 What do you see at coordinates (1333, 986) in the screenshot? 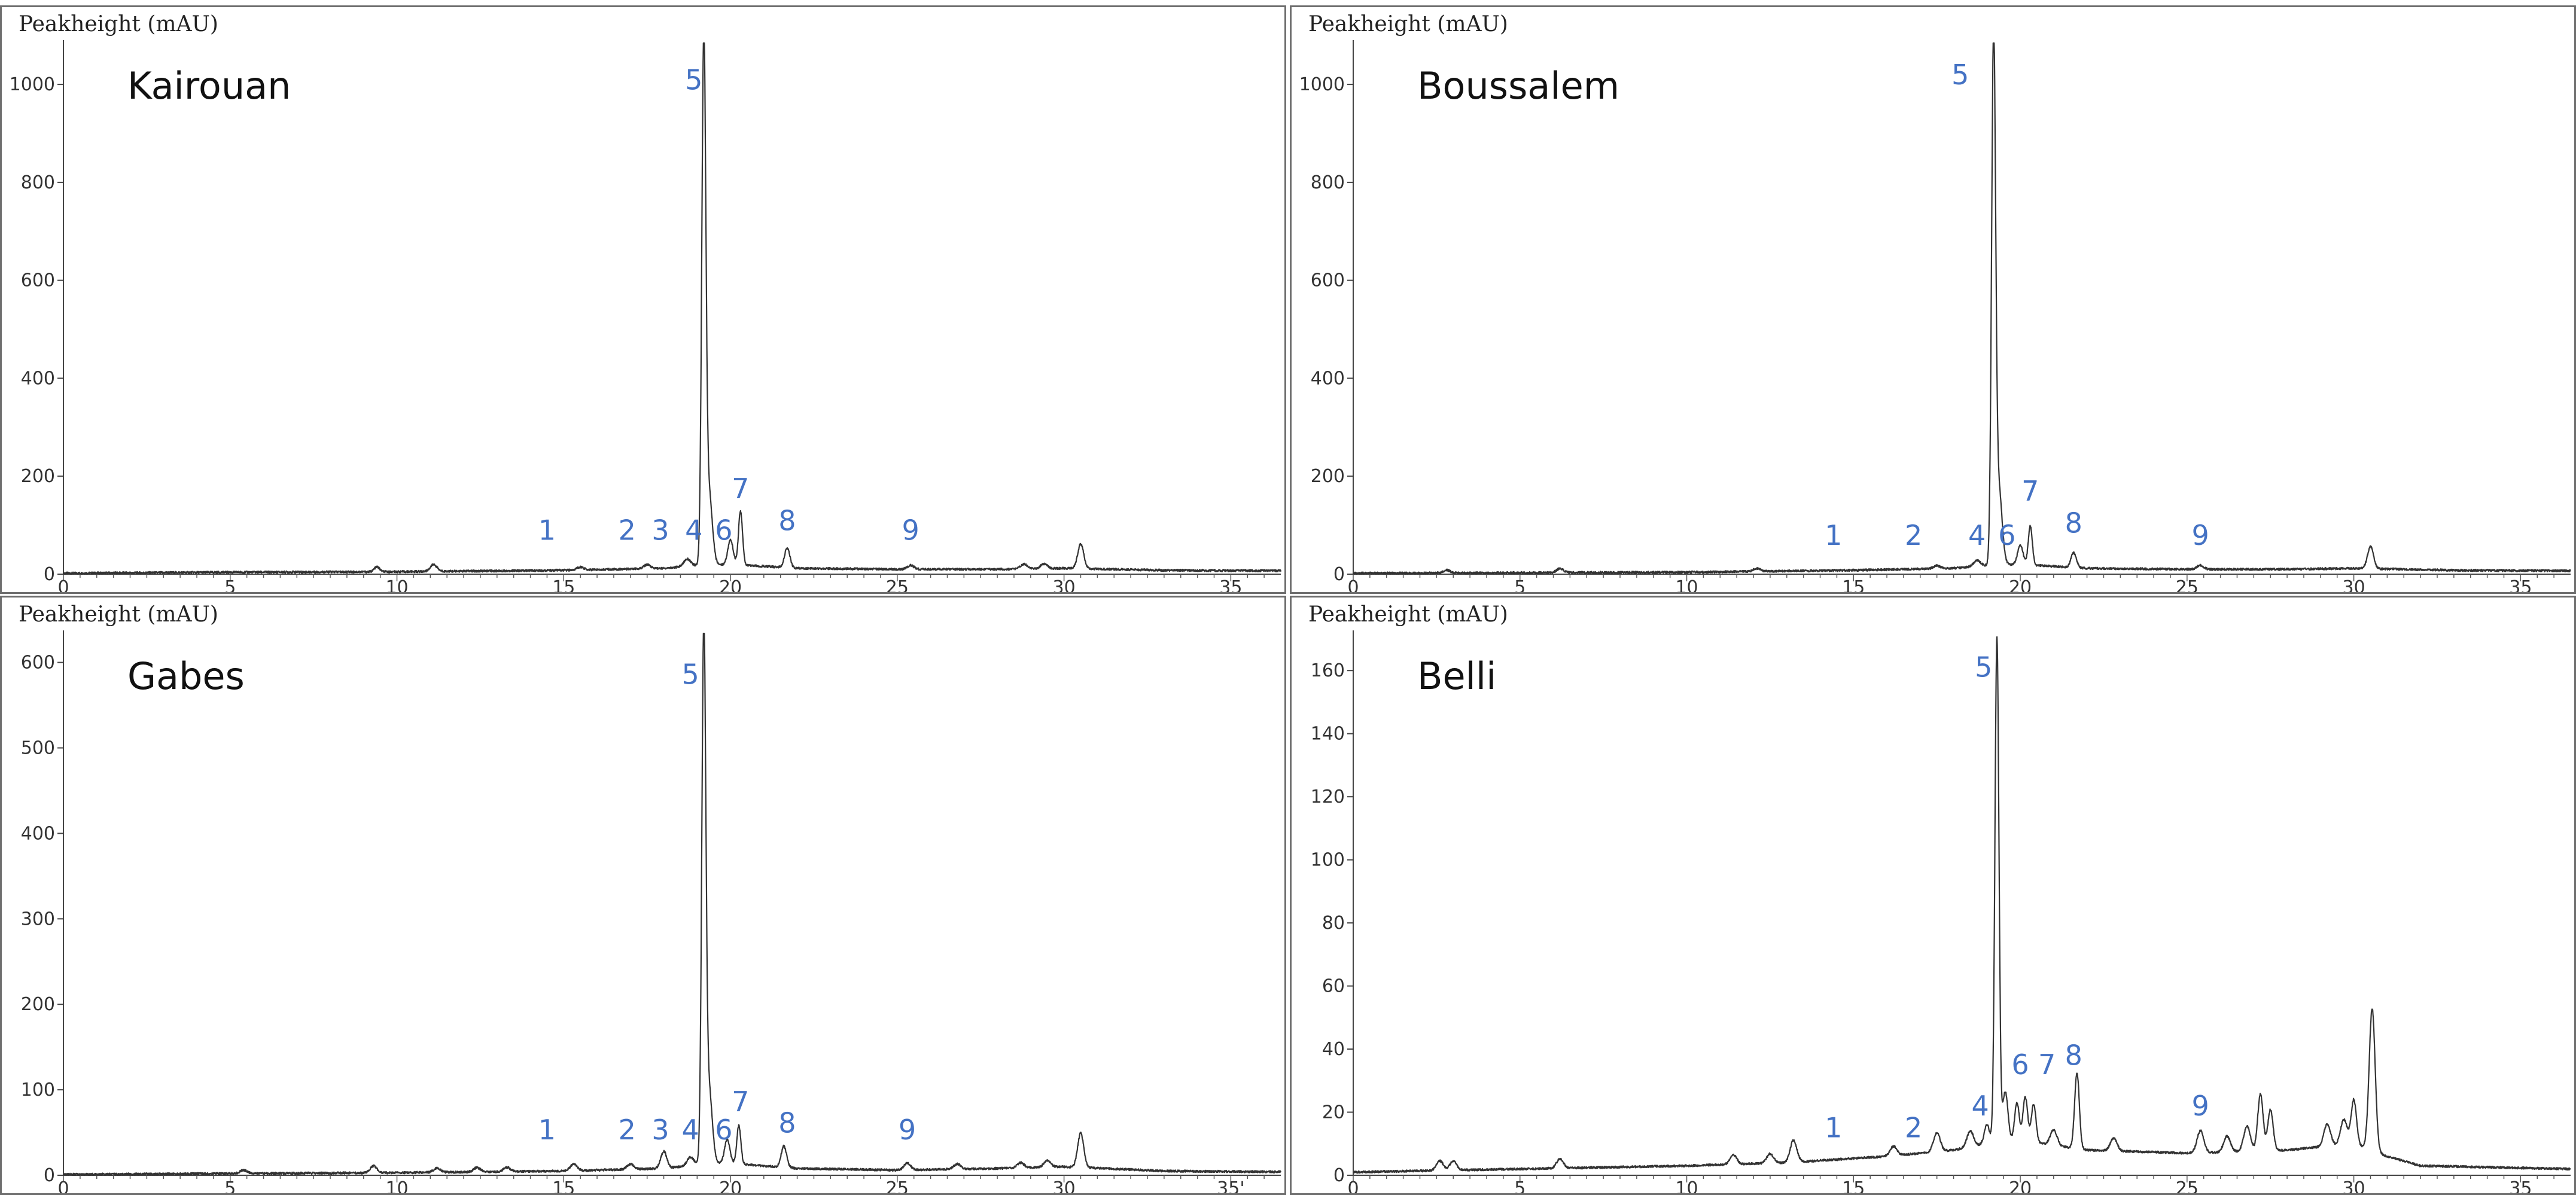
I see `y-tick-label: 60` at bounding box center [1333, 986].